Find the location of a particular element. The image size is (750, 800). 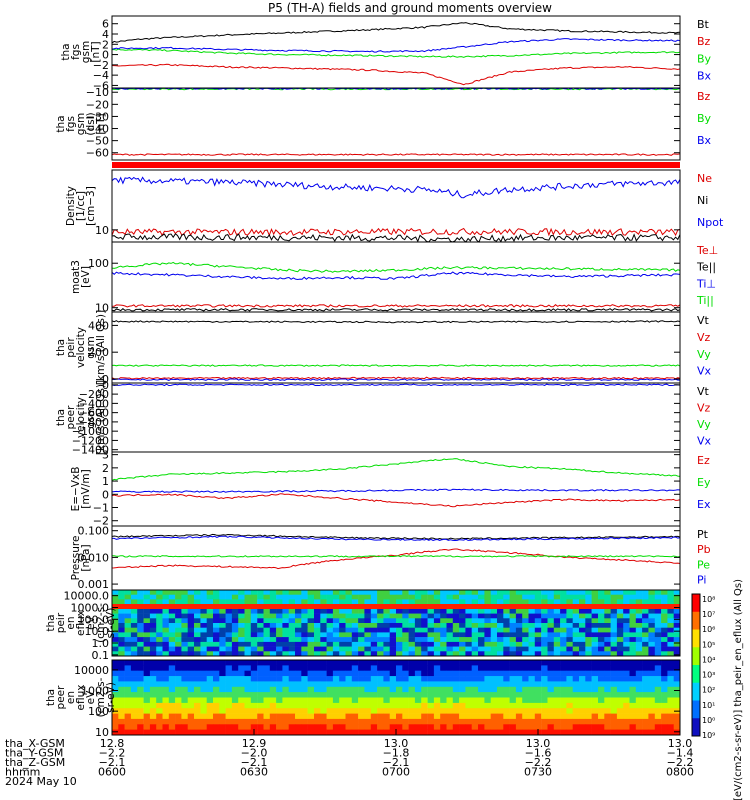

x-row-label: tha_Y-GSM is located at coordinates (34, 753).